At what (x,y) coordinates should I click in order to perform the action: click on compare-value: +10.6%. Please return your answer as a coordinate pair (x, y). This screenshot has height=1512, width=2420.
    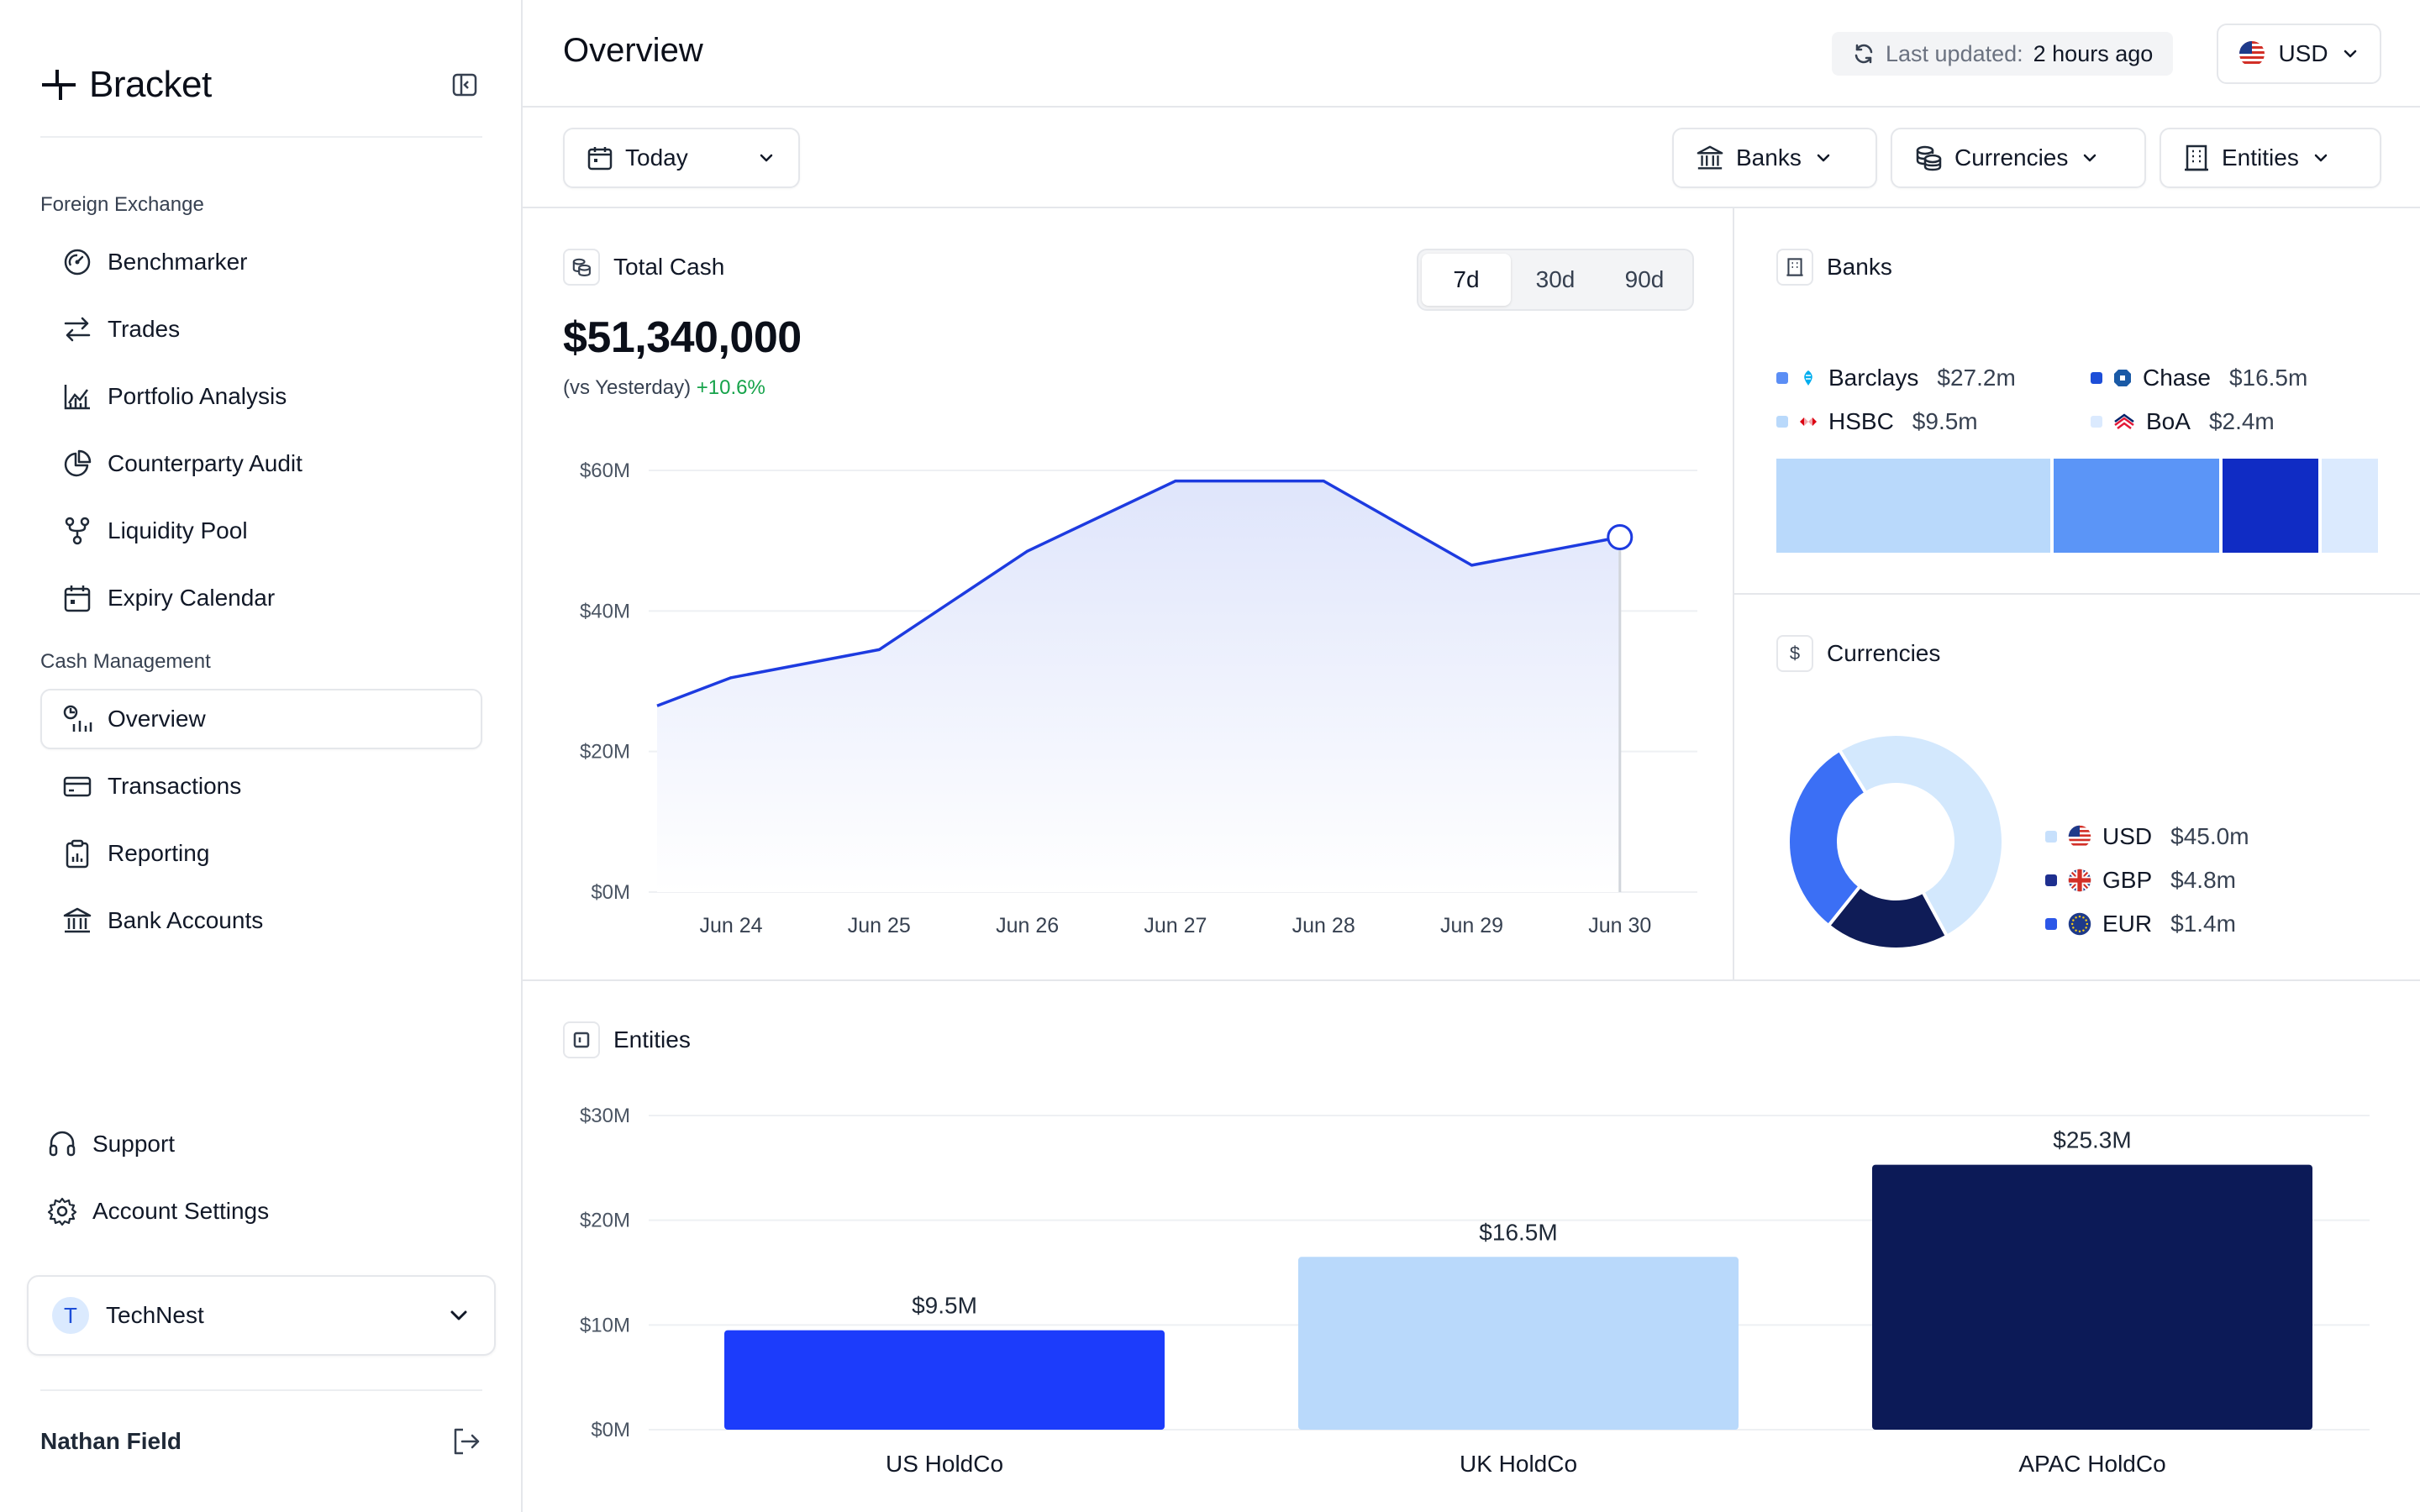
    Looking at the image, I should click on (731, 387).